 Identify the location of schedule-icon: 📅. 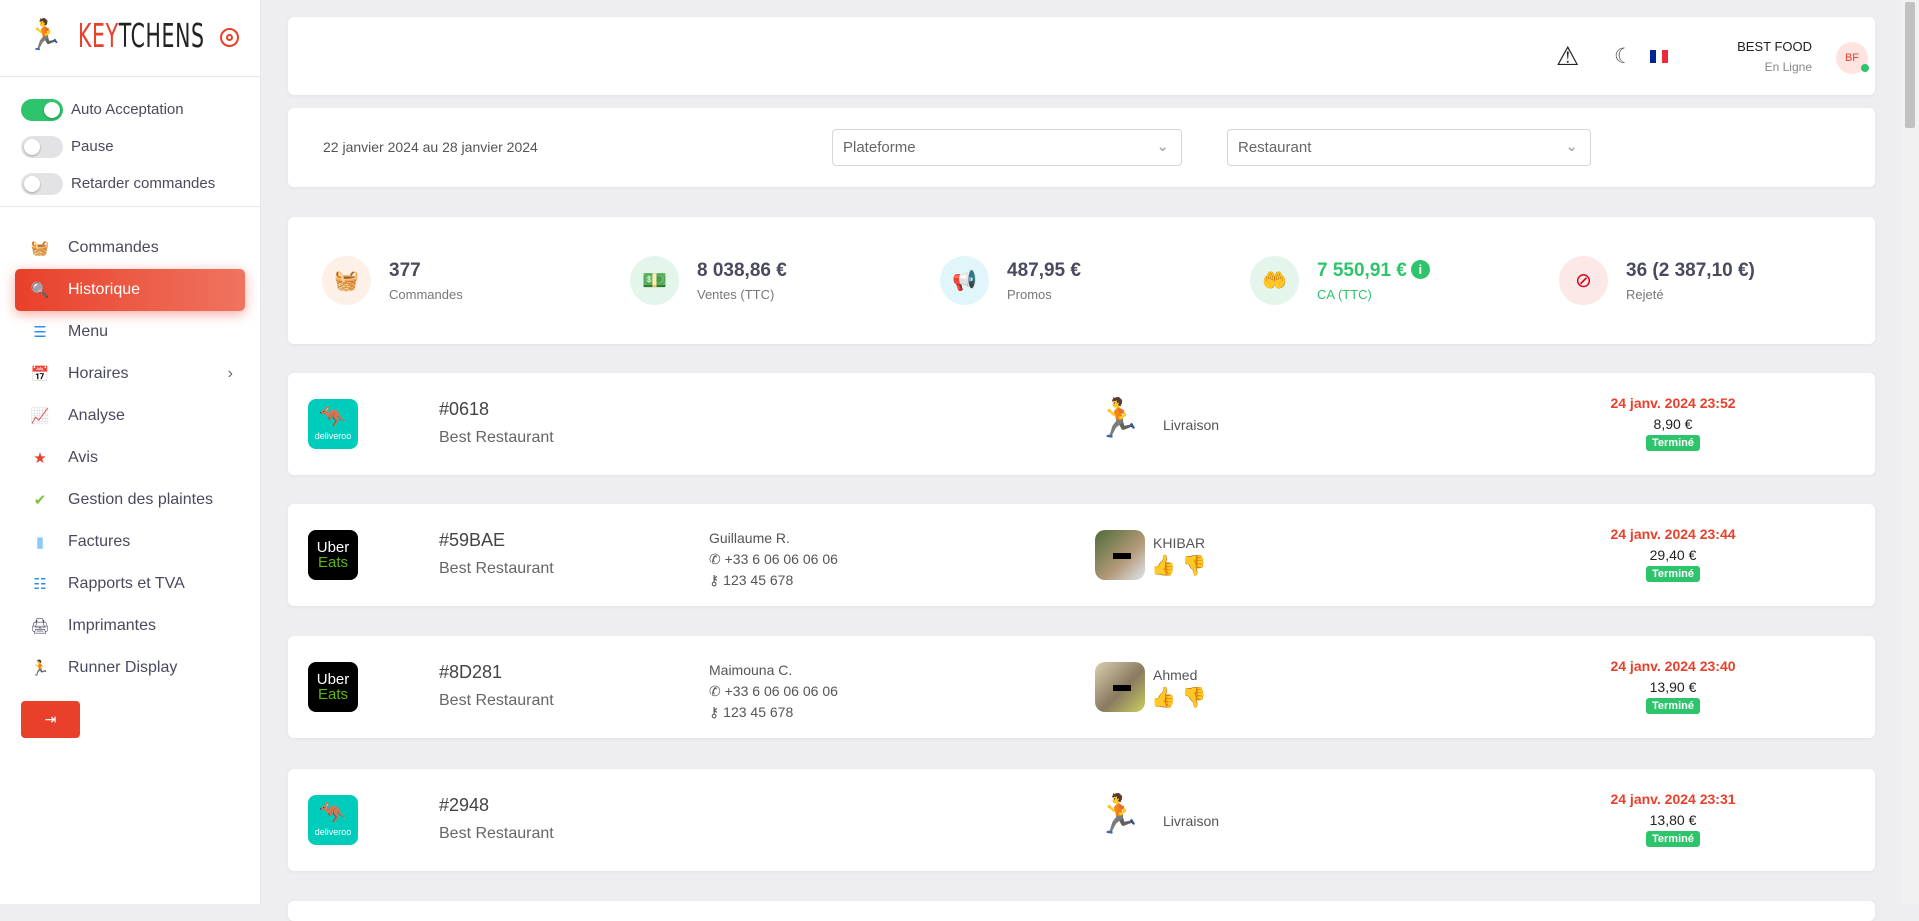
(40, 374).